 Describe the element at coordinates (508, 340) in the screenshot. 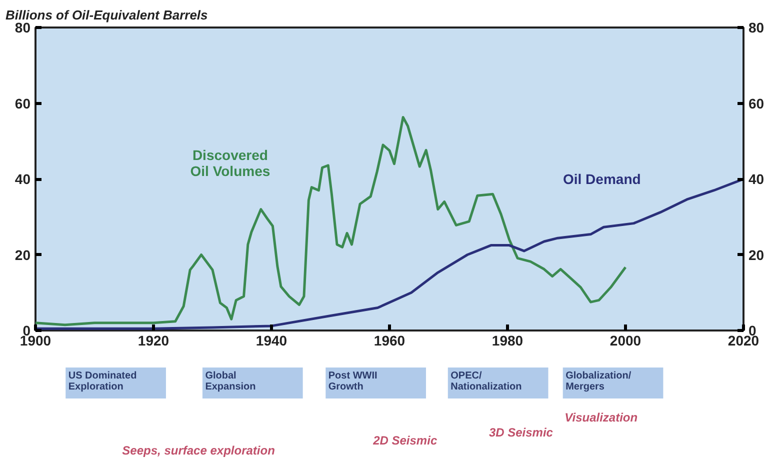

I see `x-tick-label: 1980` at that location.